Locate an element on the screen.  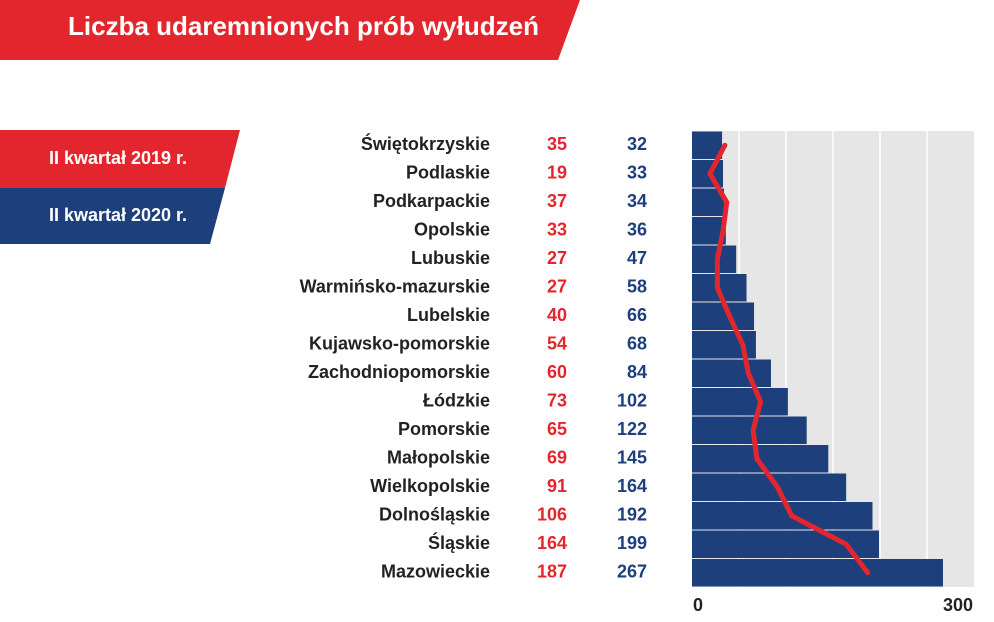
value-label: 19 is located at coordinates (557, 173).